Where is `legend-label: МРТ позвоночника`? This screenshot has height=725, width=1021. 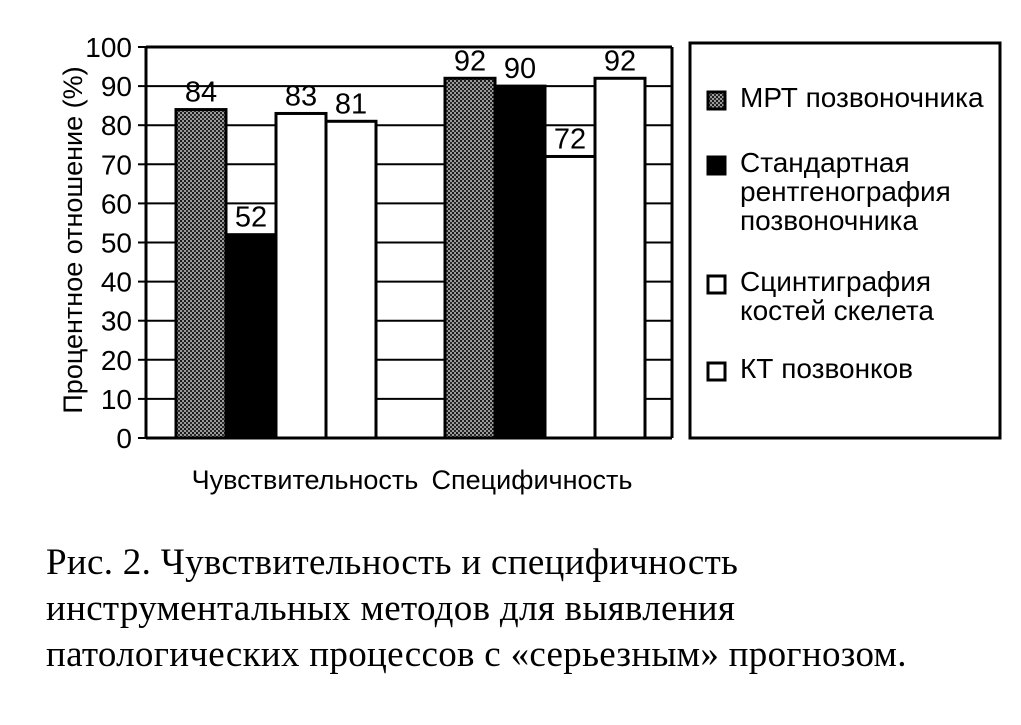
legend-label: МРТ позвоночника is located at coordinates (862, 97).